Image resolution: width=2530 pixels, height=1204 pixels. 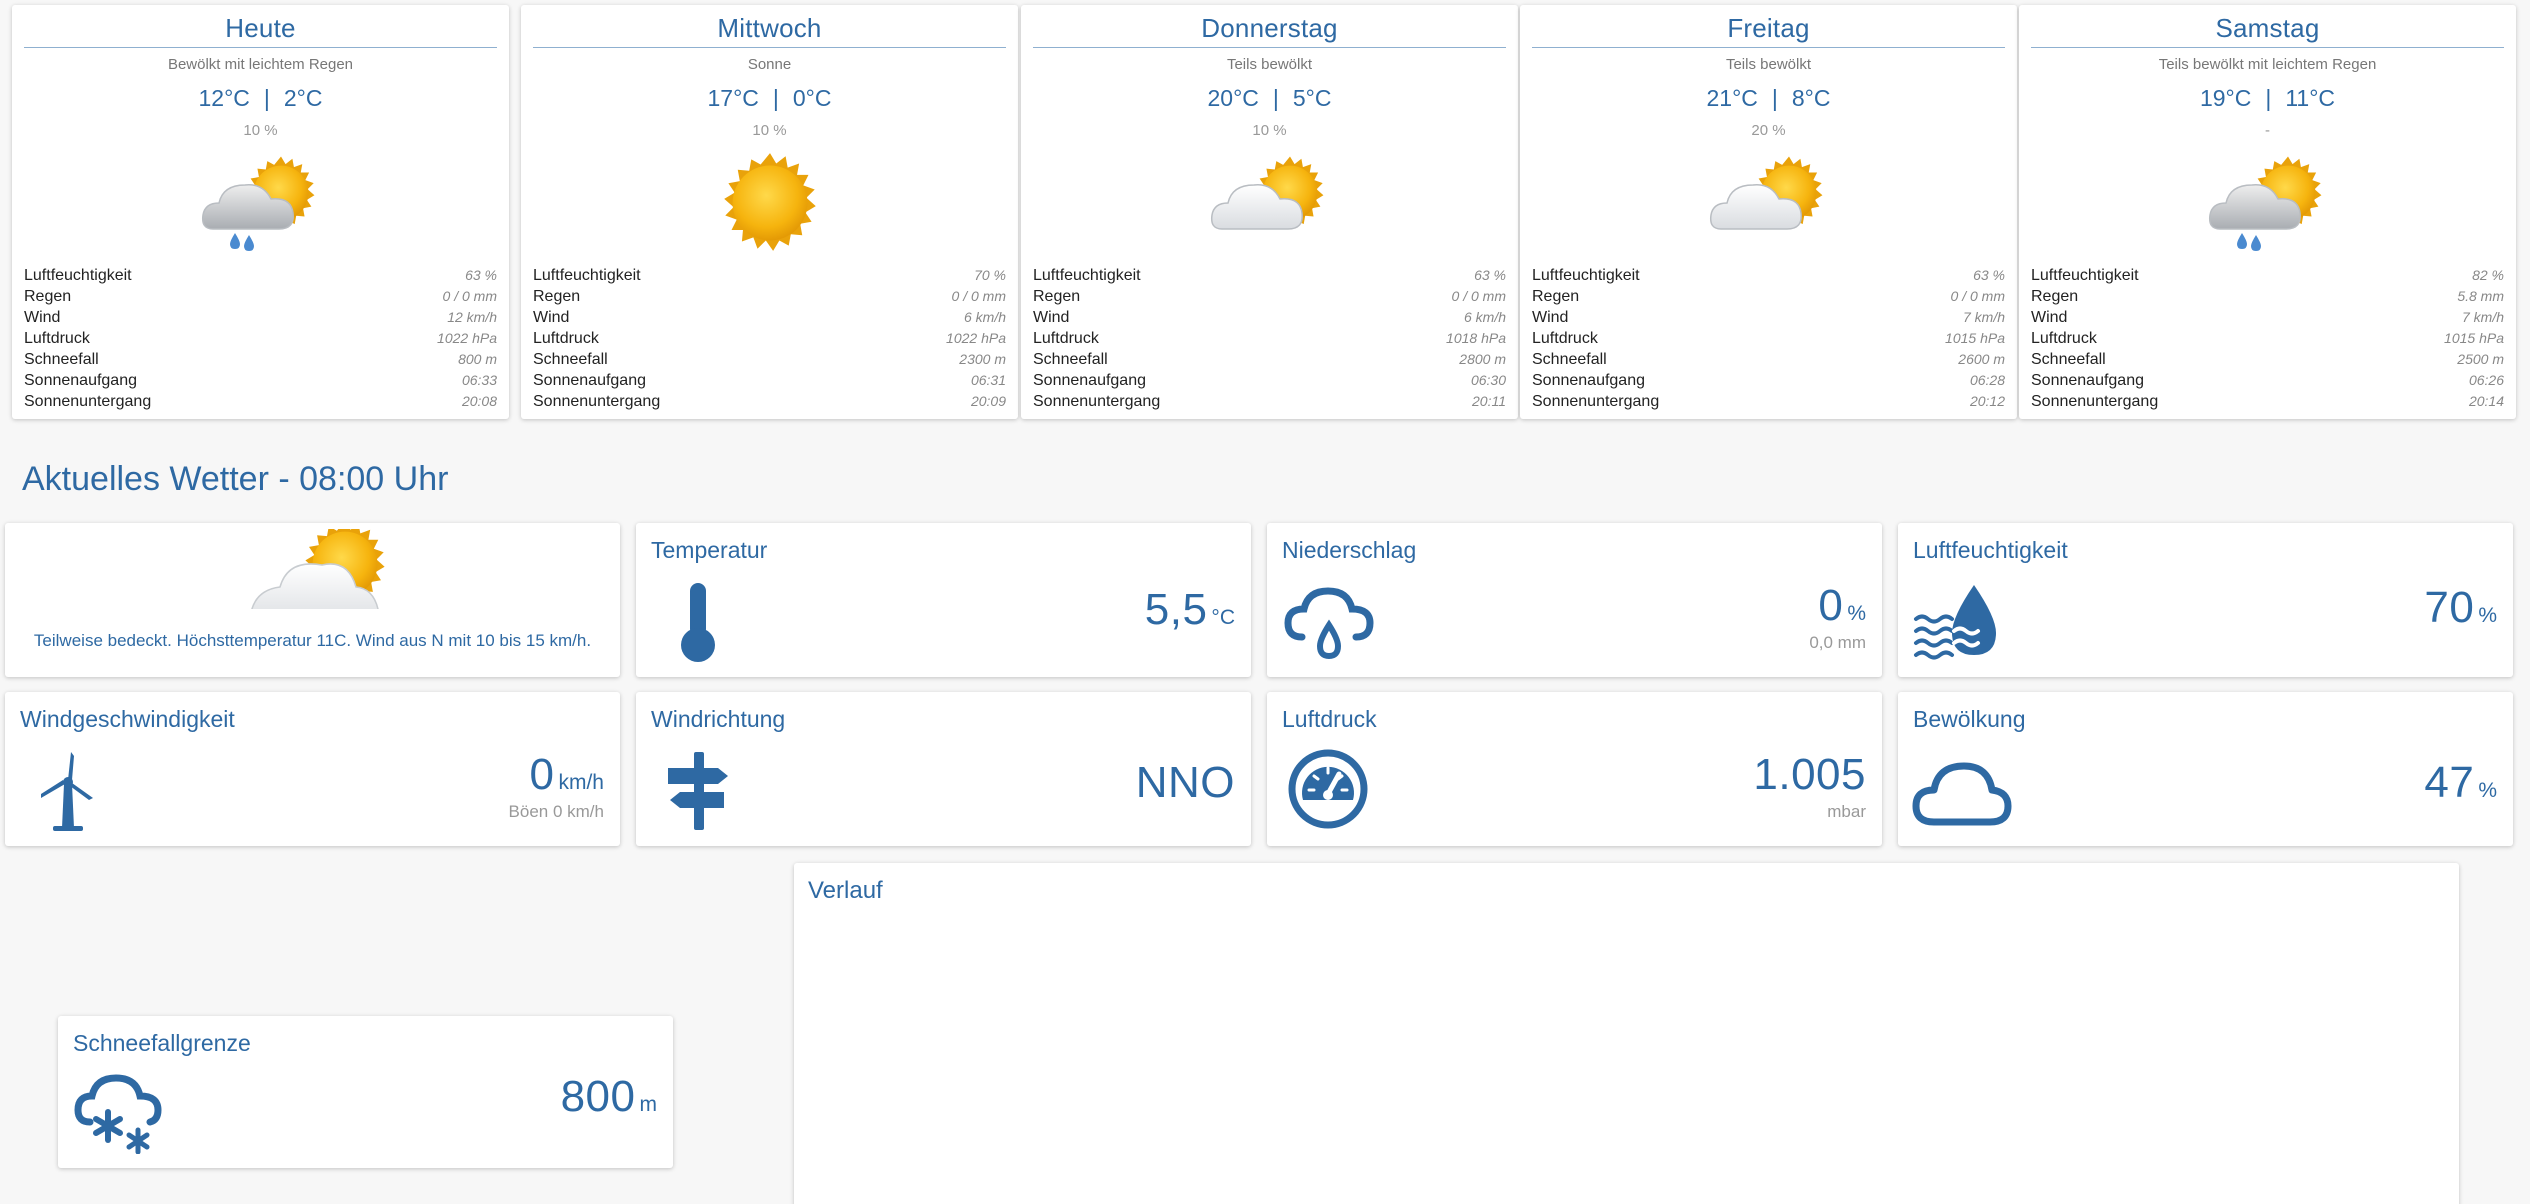 What do you see at coordinates (479, 380) in the screenshot?
I see `forecast-detail-value: 06:33` at bounding box center [479, 380].